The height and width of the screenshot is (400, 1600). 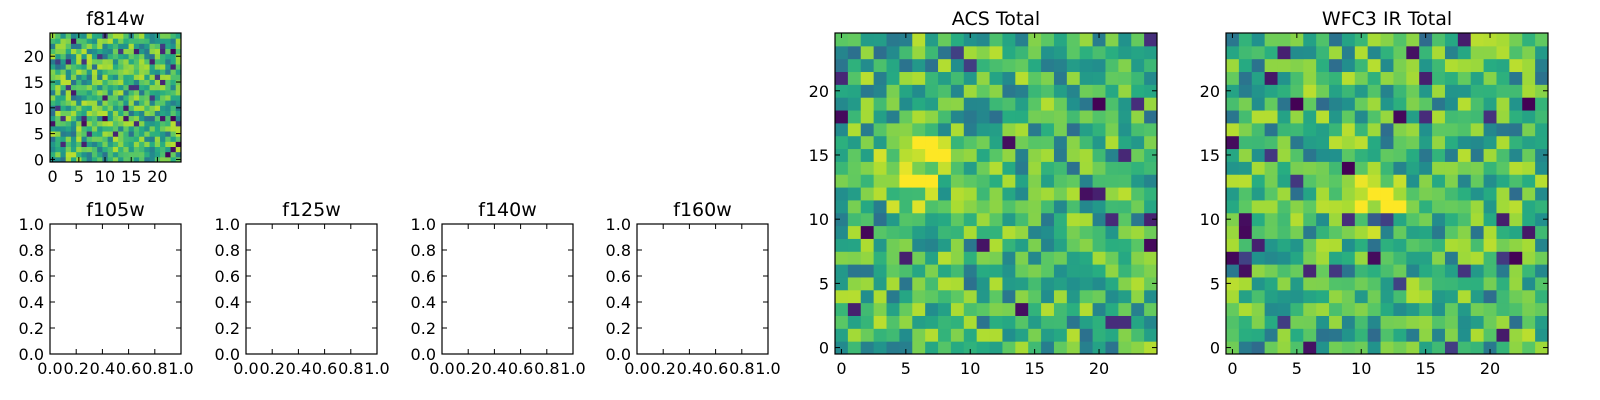 I want to click on panel-title: f814w, so click(x=115, y=19).